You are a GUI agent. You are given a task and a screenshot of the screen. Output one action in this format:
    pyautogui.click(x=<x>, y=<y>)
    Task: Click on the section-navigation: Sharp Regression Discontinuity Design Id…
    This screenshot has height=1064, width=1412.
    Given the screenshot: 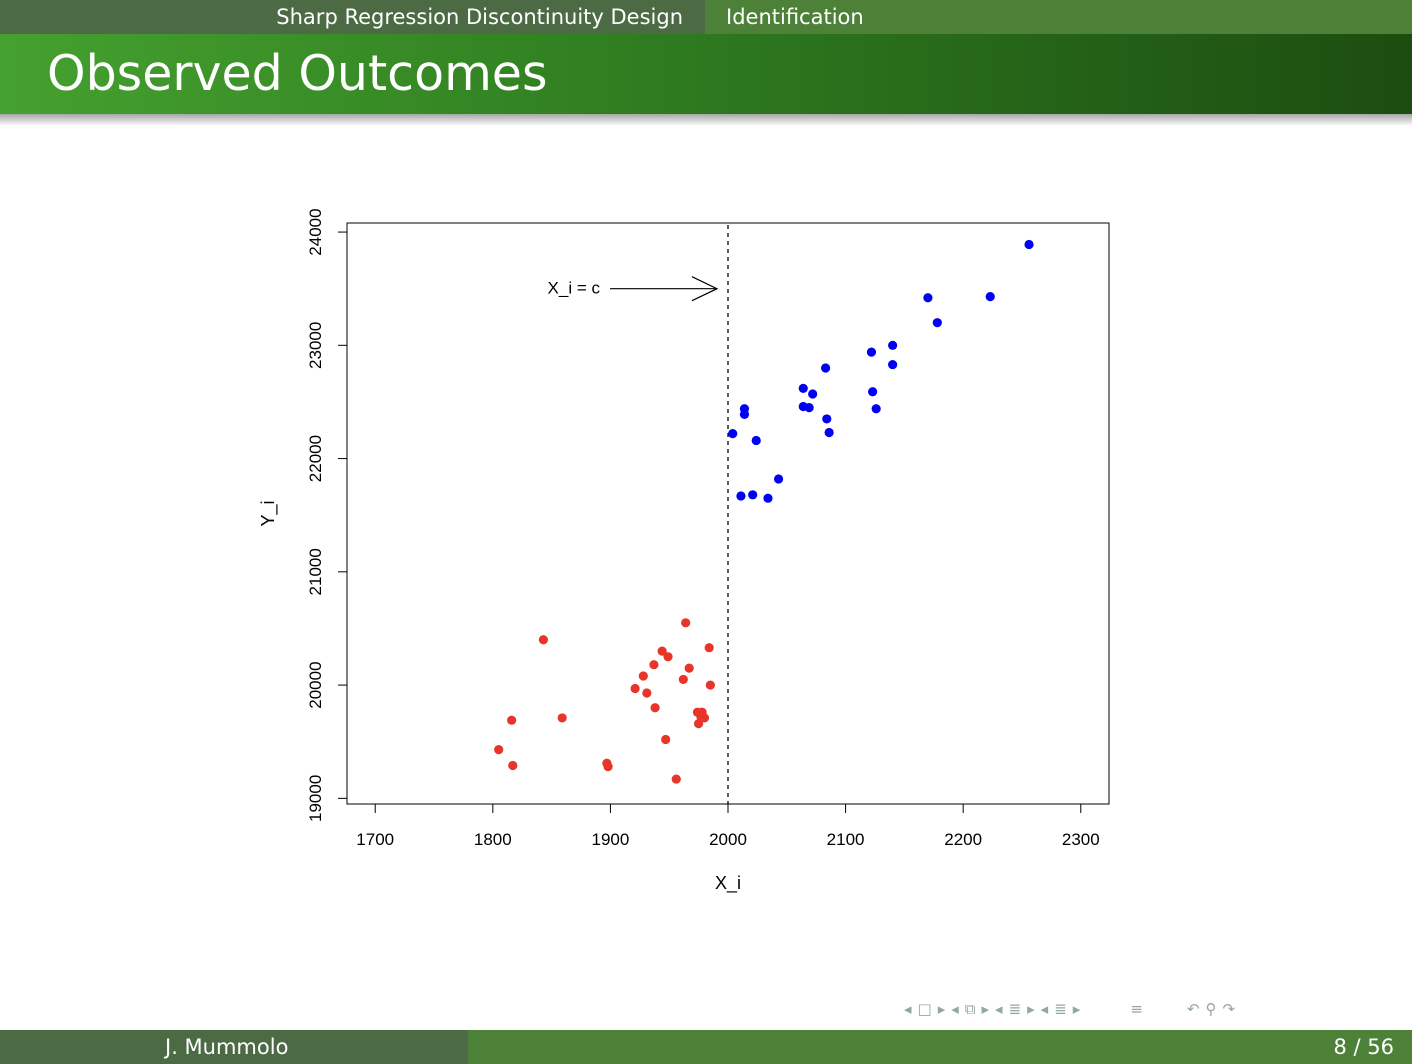 What is the action you would take?
    pyautogui.click(x=706, y=17)
    